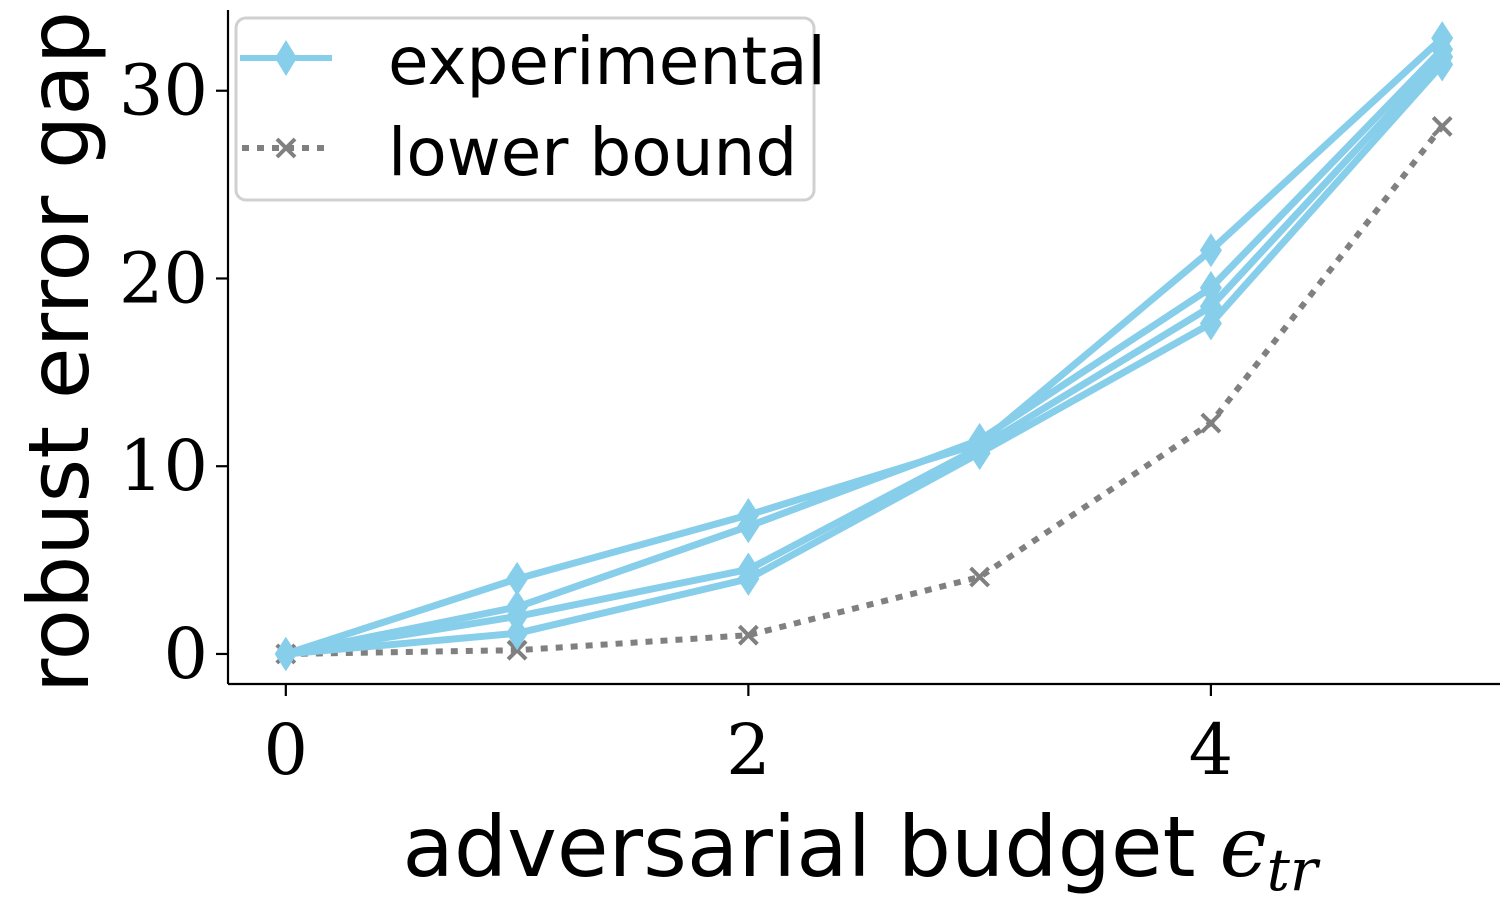 This screenshot has height=908, width=1512. I want to click on x-axis-label-text: adversarial budget, so click(798, 847).